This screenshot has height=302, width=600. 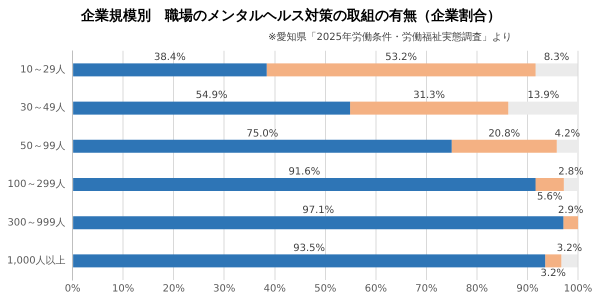 What do you see at coordinates (170, 57) in the screenshot?
I see `data-label: 38.4%` at bounding box center [170, 57].